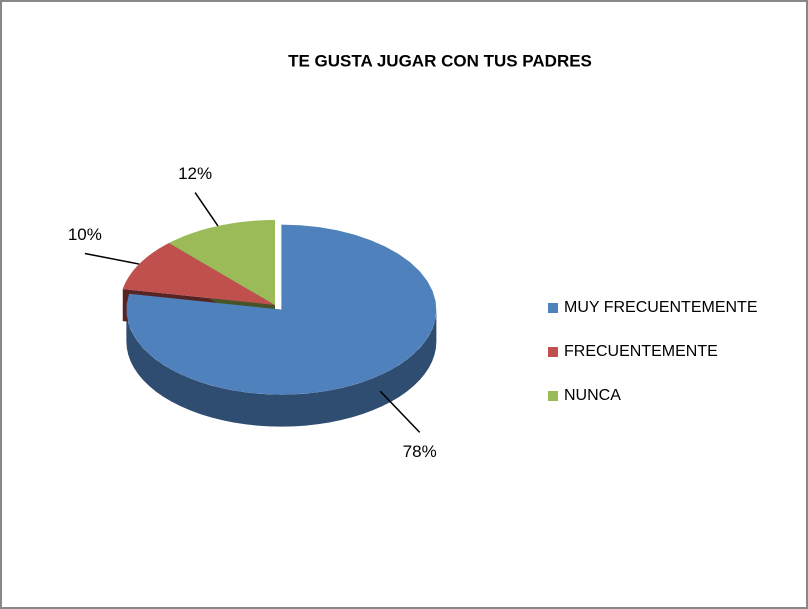 Image resolution: width=808 pixels, height=609 pixels. Describe the element at coordinates (281, 368) in the screenshot. I see `slice-side` at that location.